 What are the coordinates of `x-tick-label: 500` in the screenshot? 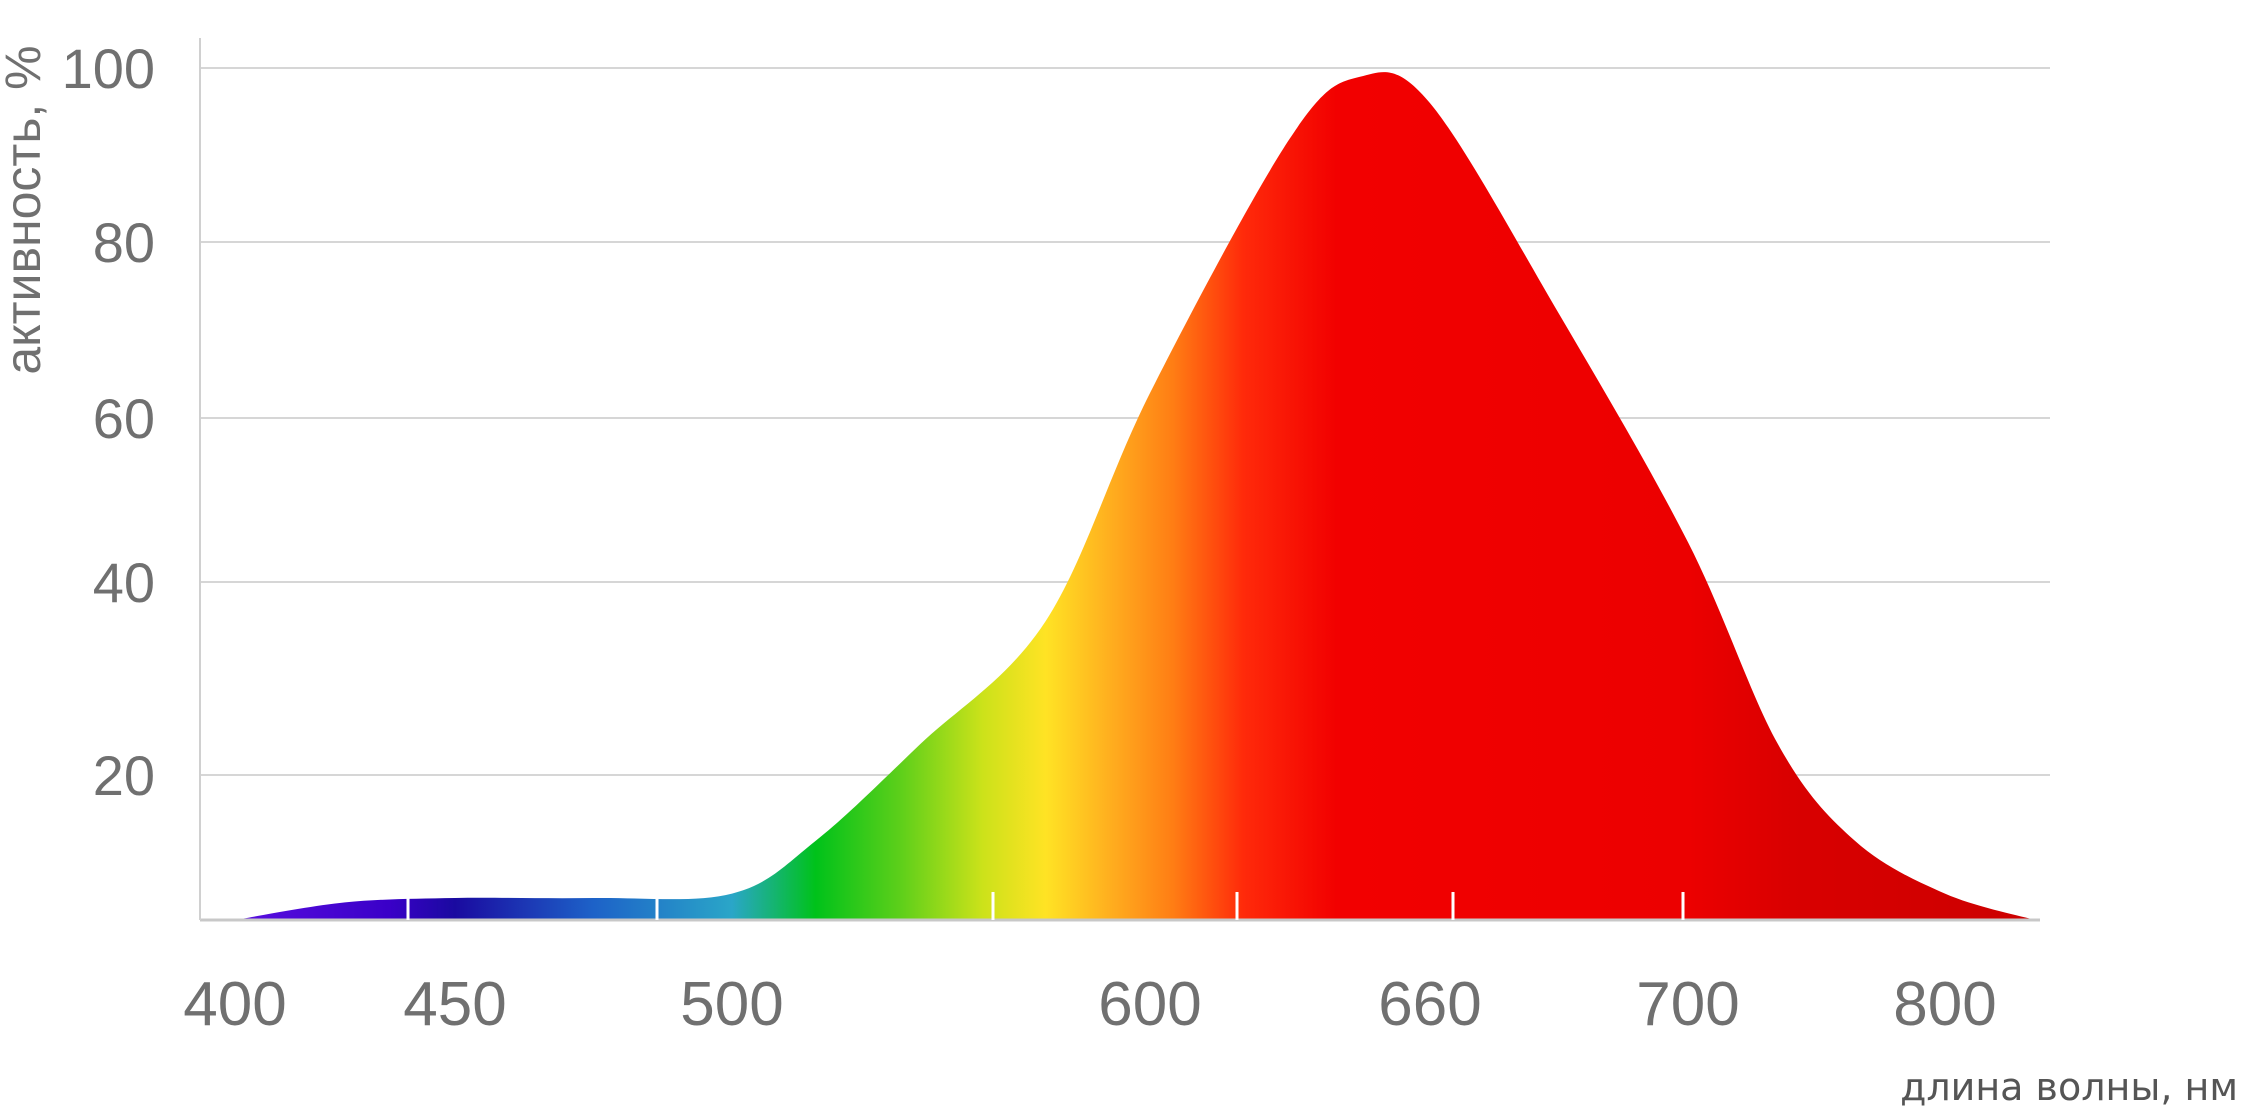 It's located at (731, 1004).